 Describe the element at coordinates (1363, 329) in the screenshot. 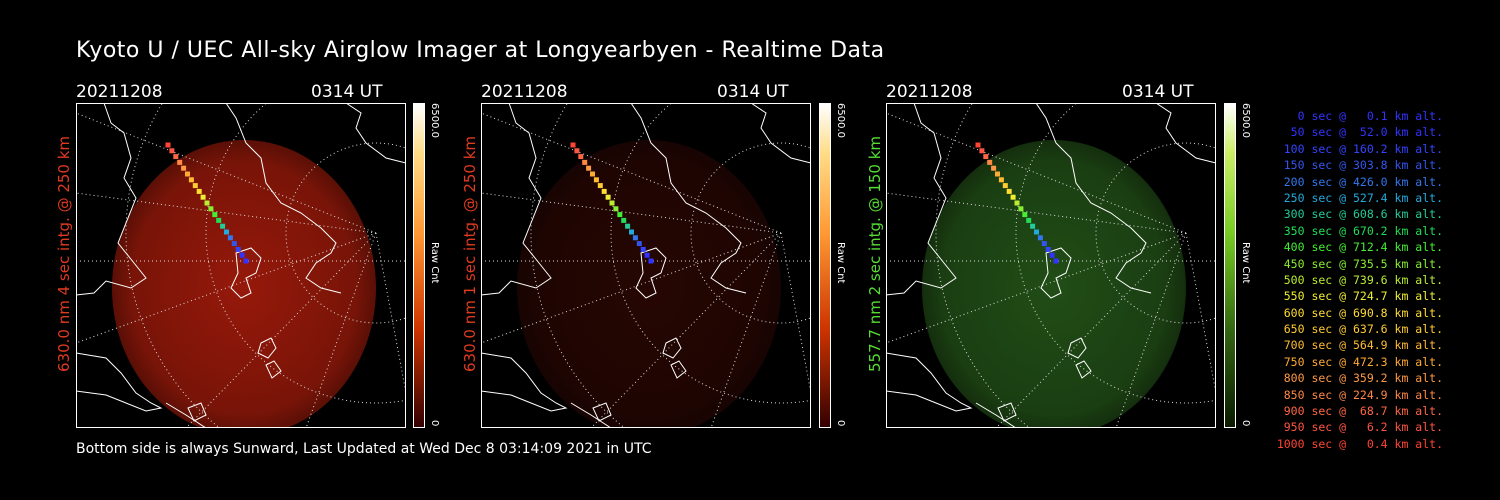

I see `legend-row: 650 sec @ 637.6 km alt.` at that location.